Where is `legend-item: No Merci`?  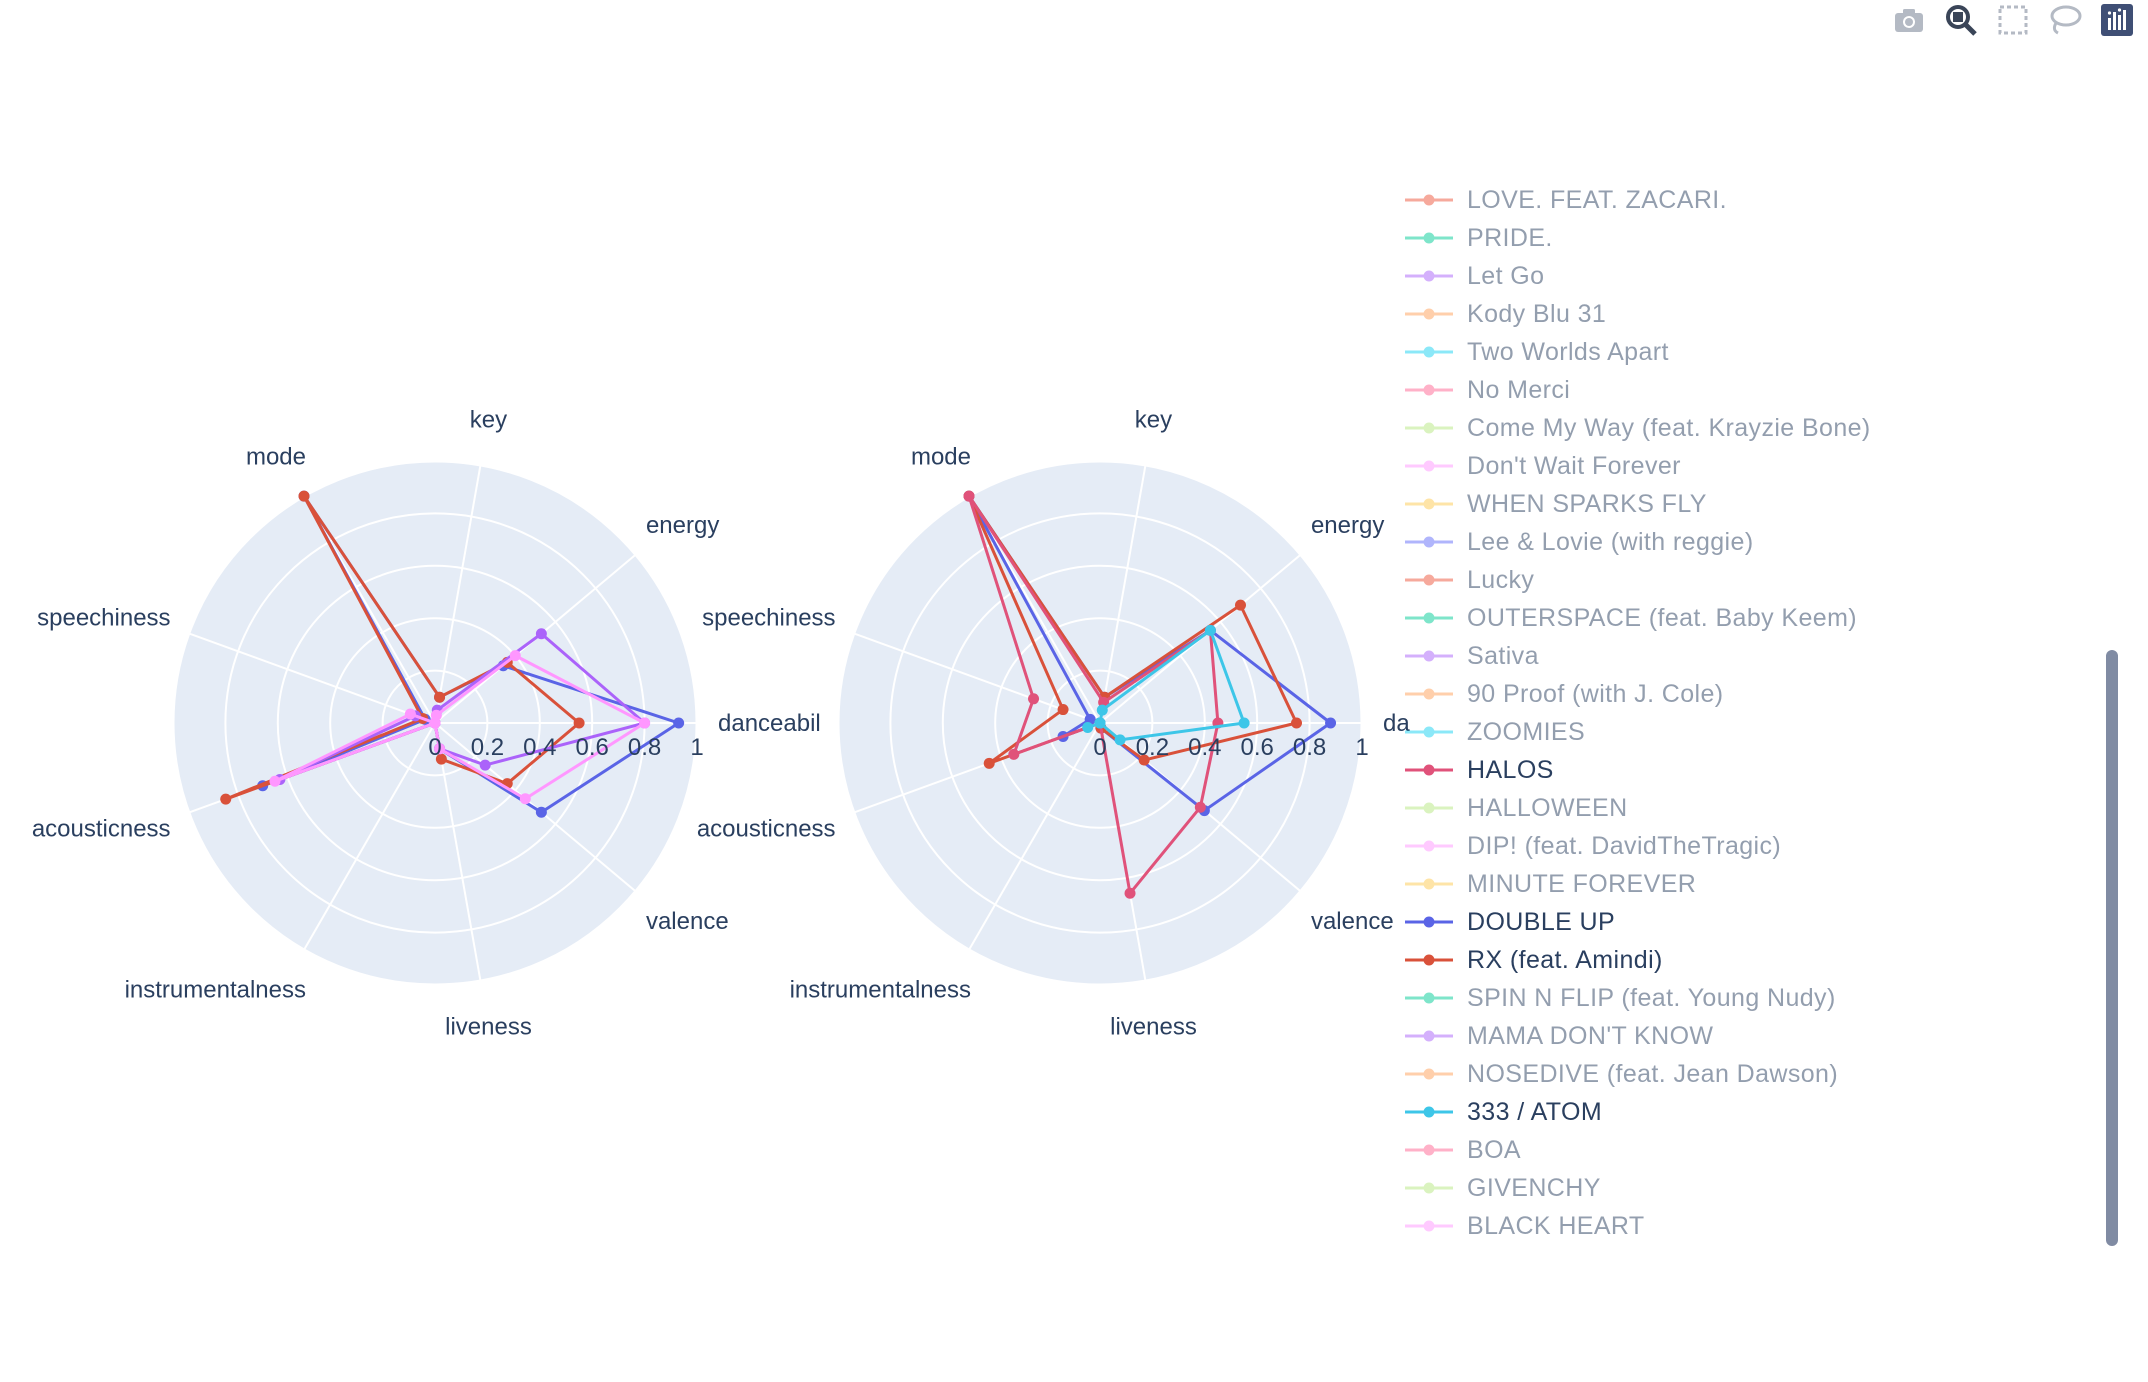
legend-item: No Merci is located at coordinates (1482, 390).